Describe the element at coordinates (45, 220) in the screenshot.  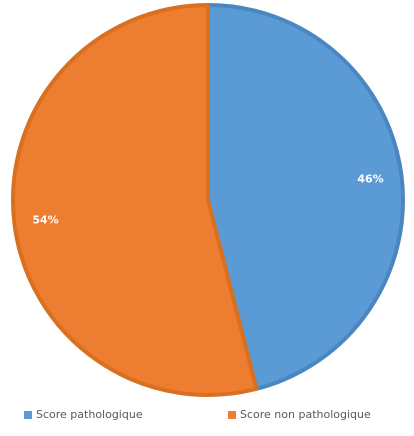
I see `data-label-score-non-pathologique: 54%` at that location.